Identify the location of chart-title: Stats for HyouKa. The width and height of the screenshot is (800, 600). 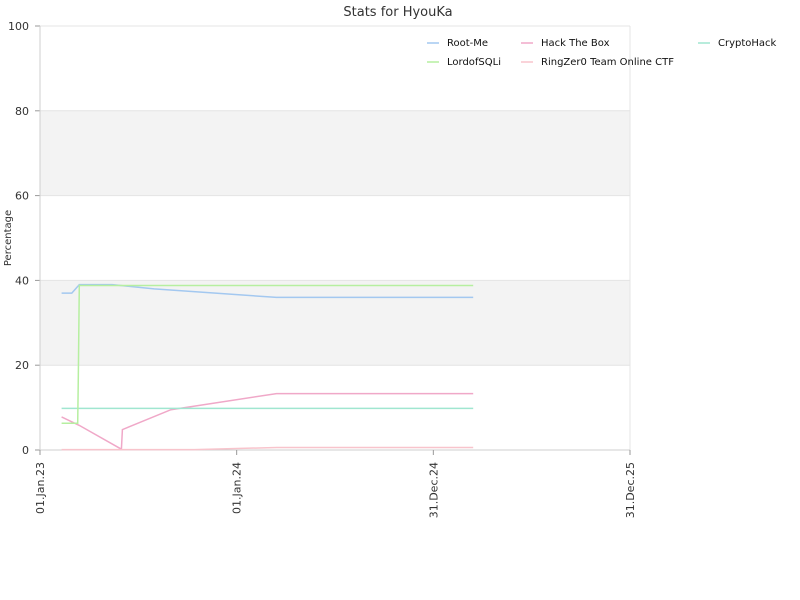
(397, 12).